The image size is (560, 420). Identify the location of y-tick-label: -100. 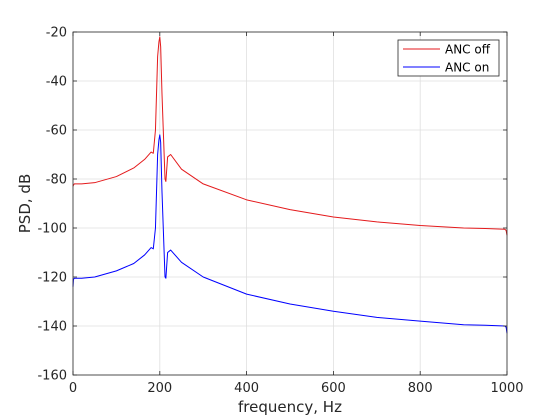
(52, 229).